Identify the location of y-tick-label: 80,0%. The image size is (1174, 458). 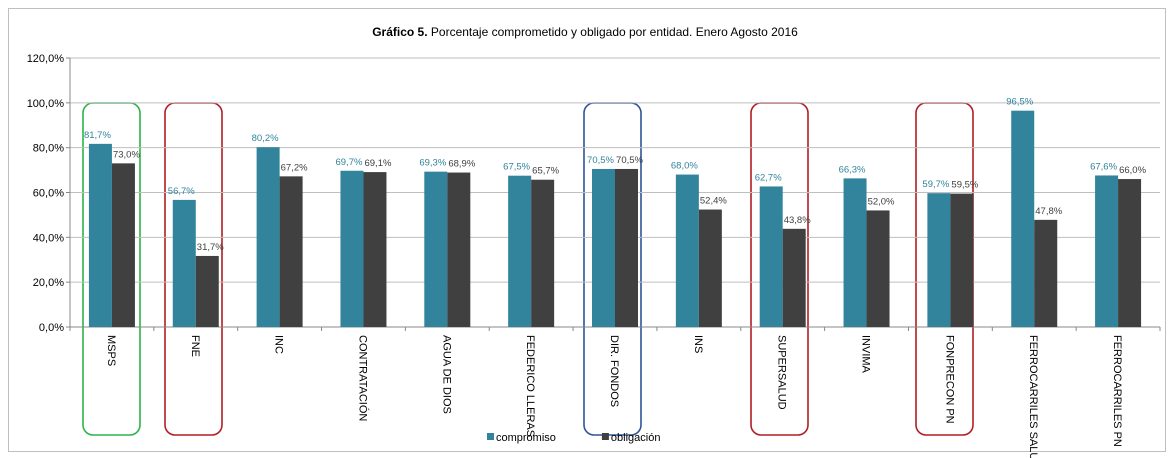
(48, 149).